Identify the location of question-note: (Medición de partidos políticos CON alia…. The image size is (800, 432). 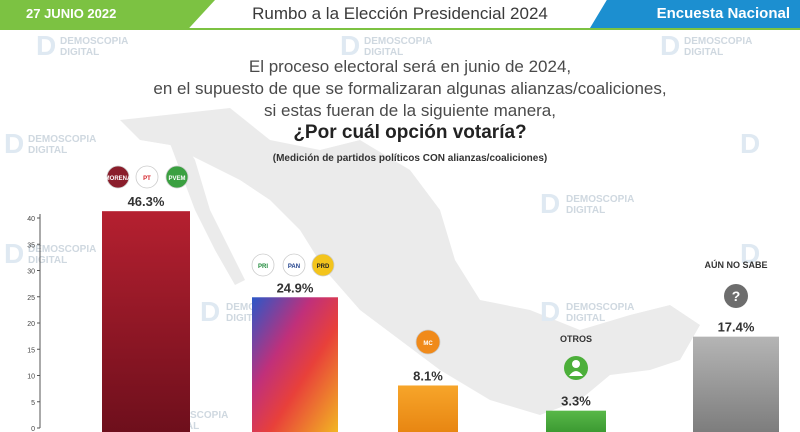
(410, 158).